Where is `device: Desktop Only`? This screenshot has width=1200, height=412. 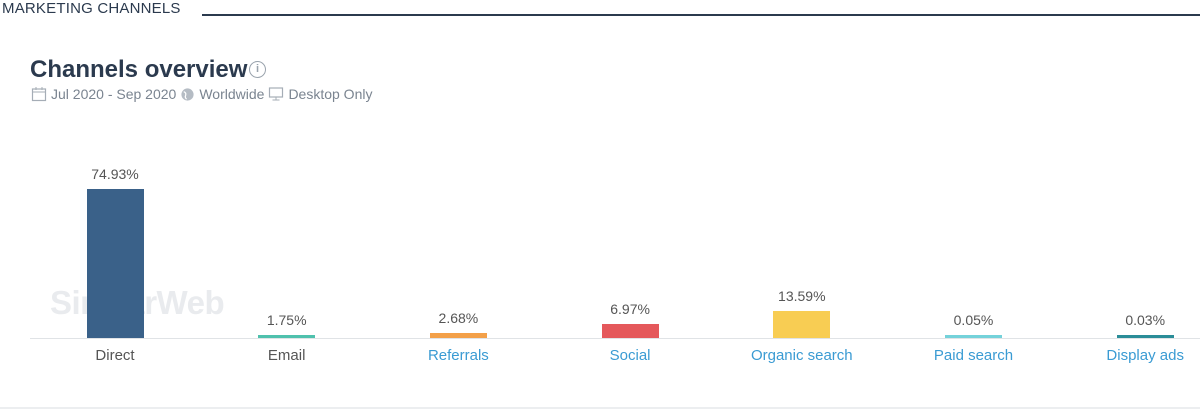 device: Desktop Only is located at coordinates (330, 94).